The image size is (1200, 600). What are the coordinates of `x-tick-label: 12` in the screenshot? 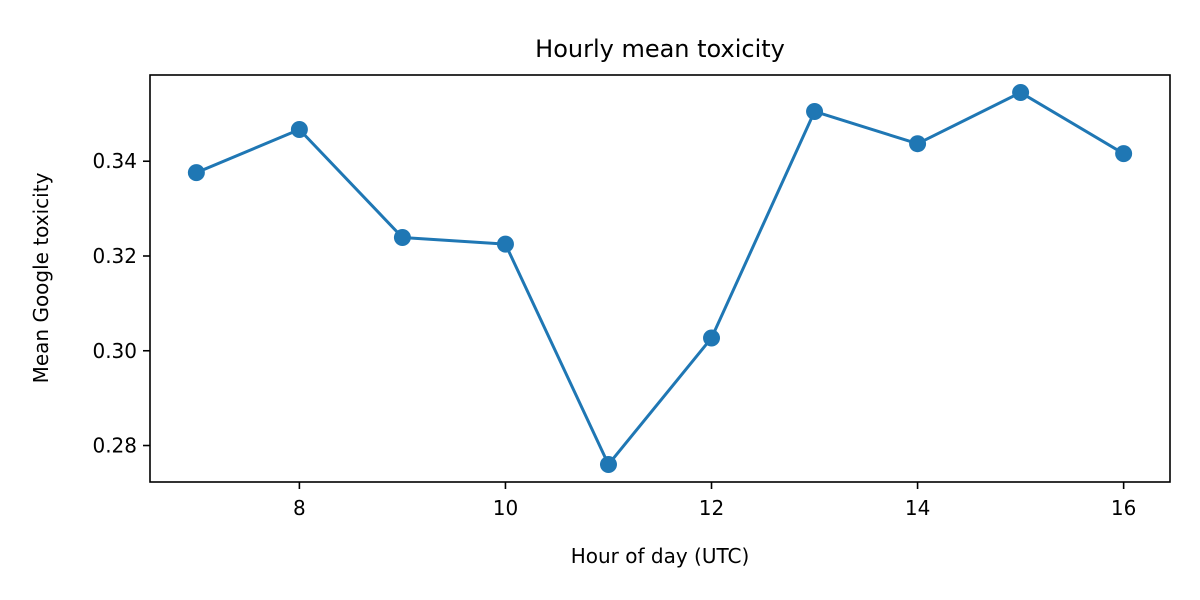 It's located at (711, 508).